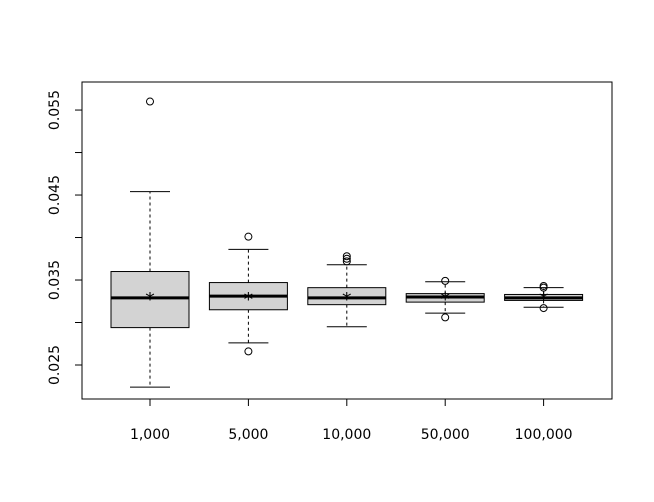 Image resolution: width=654 pixels, height=502 pixels. Describe the element at coordinates (445, 435) in the screenshot. I see `x-tick-label: 50,000` at that location.